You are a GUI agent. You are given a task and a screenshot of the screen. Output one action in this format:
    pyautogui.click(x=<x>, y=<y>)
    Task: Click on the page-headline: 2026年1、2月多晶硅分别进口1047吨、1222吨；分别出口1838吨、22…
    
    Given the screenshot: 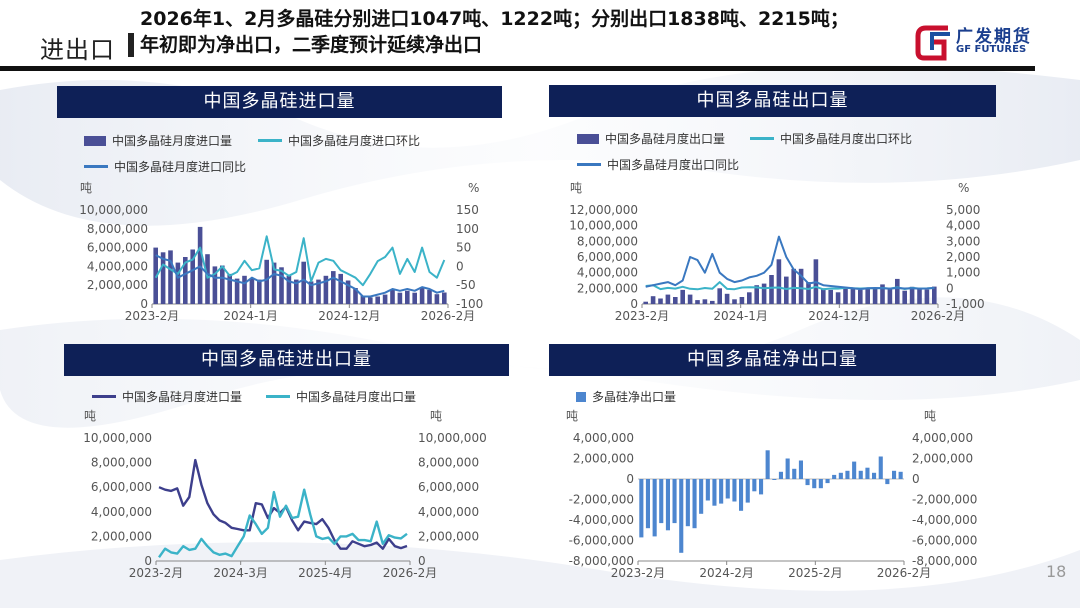 What is the action you would take?
    pyautogui.click(x=530, y=32)
    